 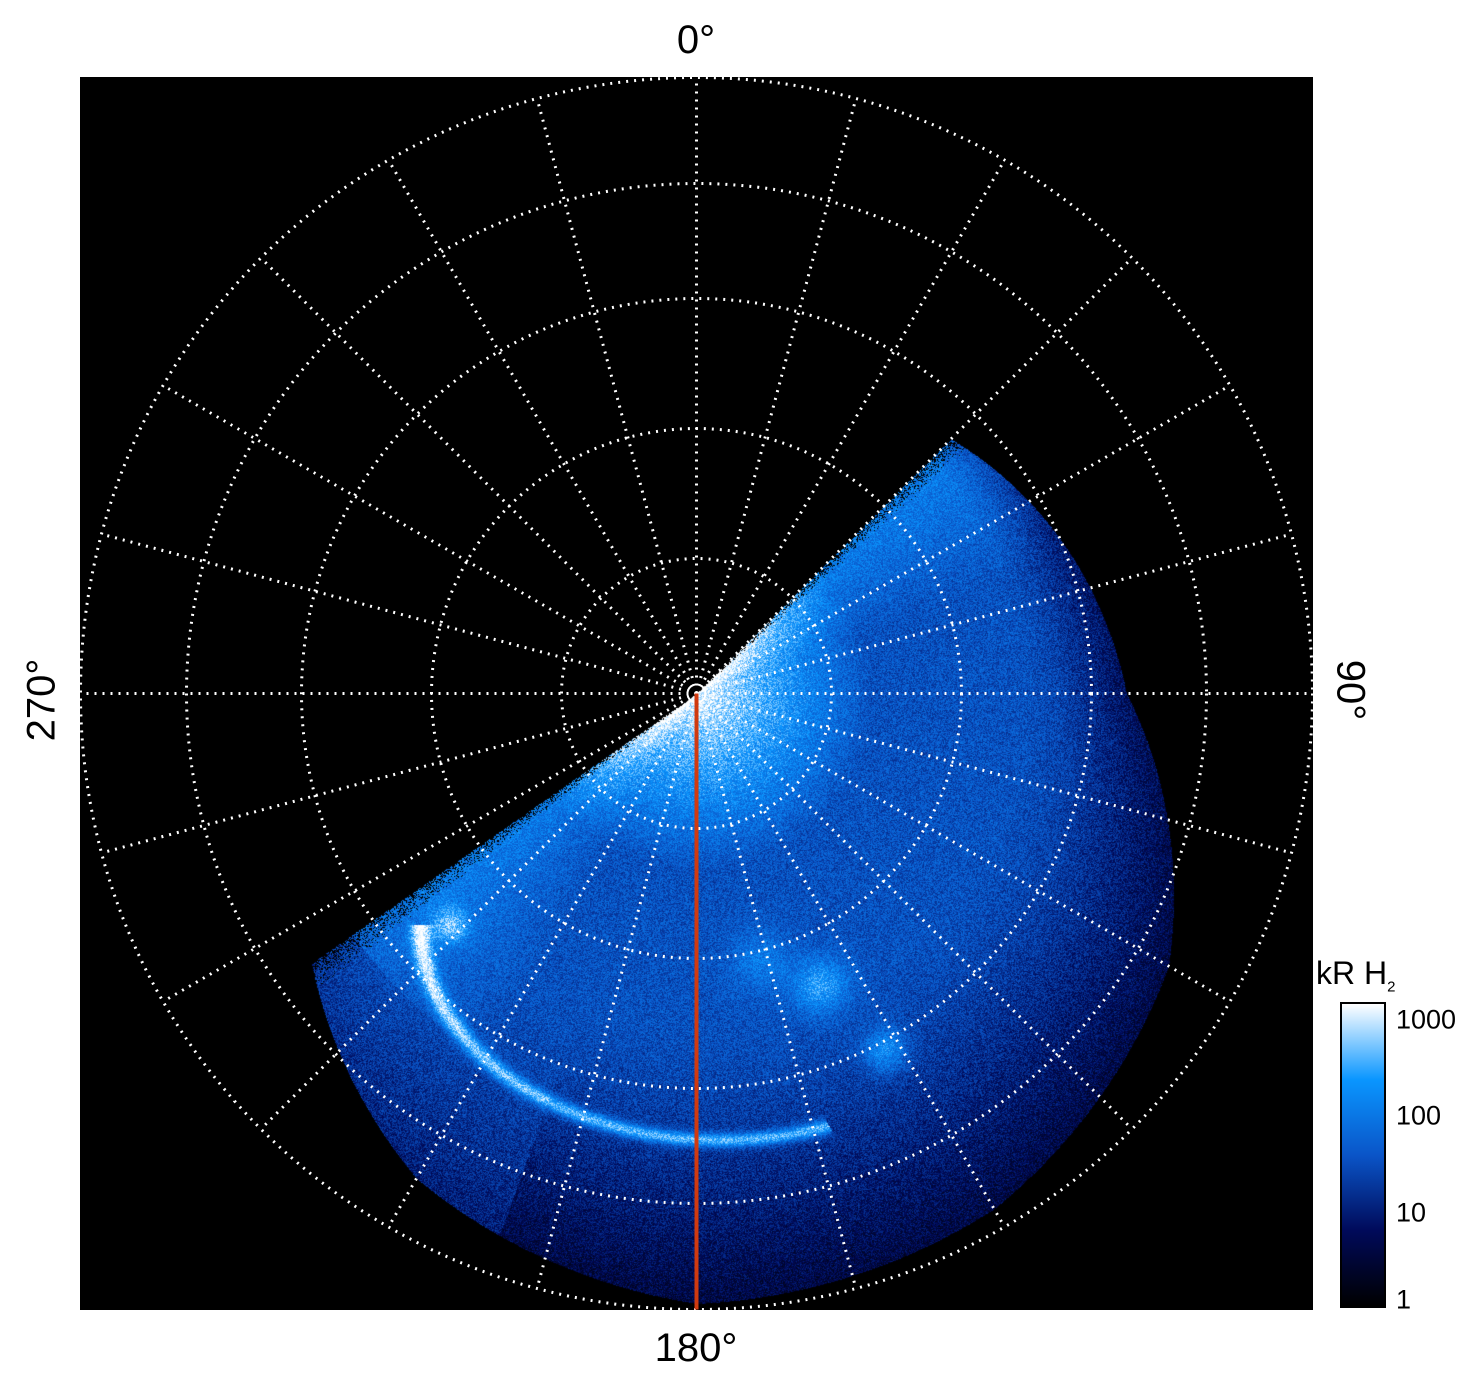 I want to click on angle-label-90: 90°, so click(x=1350, y=690).